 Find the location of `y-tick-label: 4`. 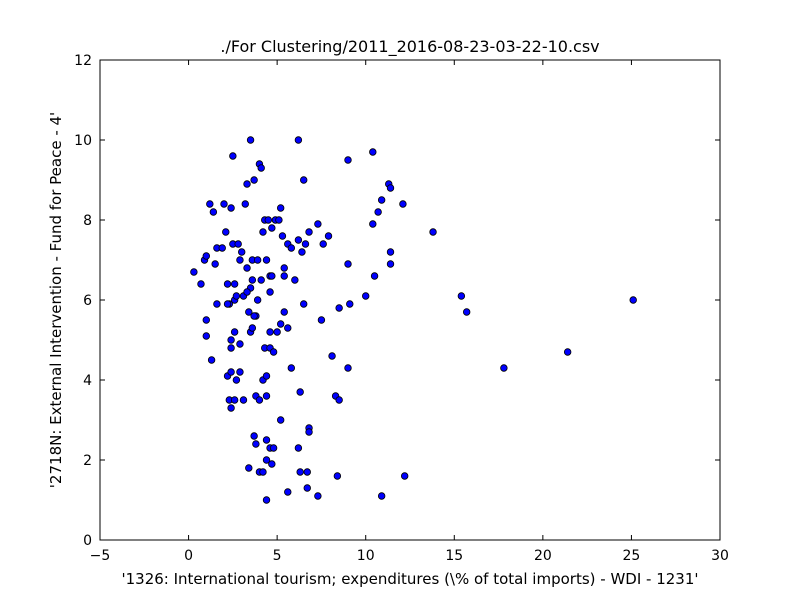

y-tick-label: 4 is located at coordinates (87, 381).